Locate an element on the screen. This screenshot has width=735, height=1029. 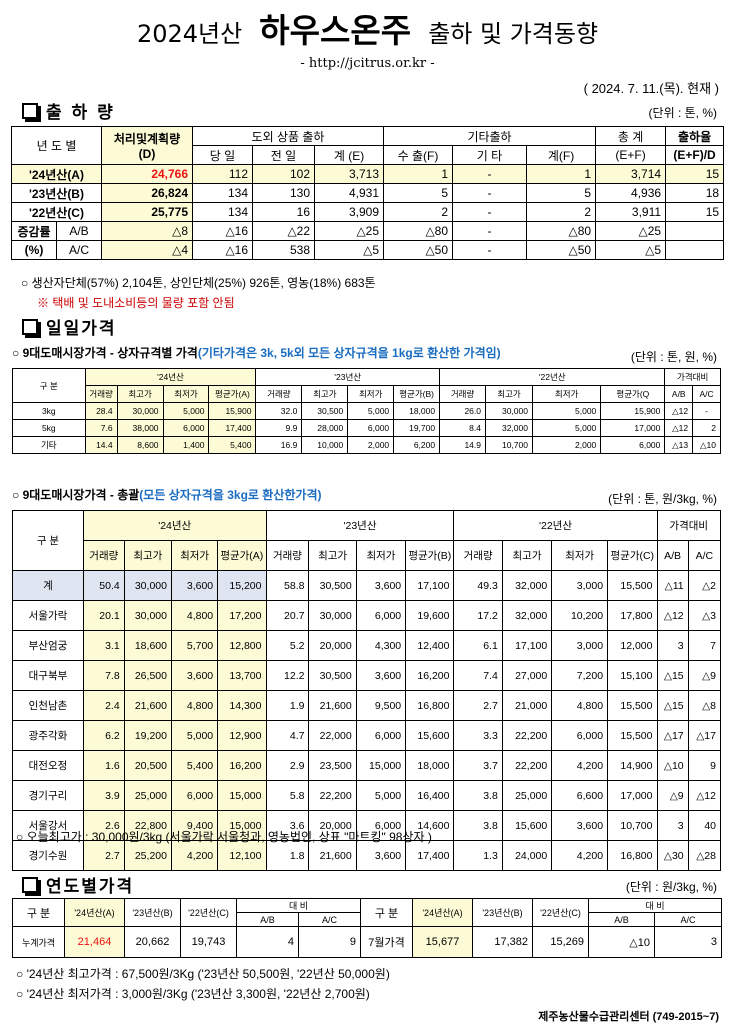
table-cell: 12,800 is located at coordinates (242, 645).